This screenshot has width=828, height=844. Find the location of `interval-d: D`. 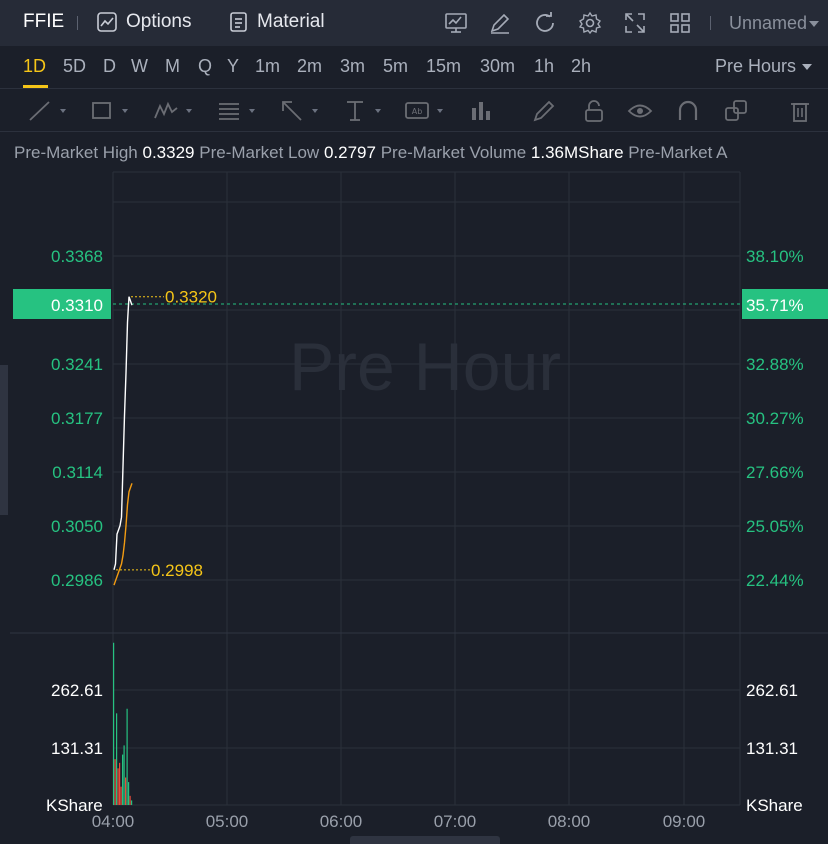

interval-d: D is located at coordinates (109, 66).